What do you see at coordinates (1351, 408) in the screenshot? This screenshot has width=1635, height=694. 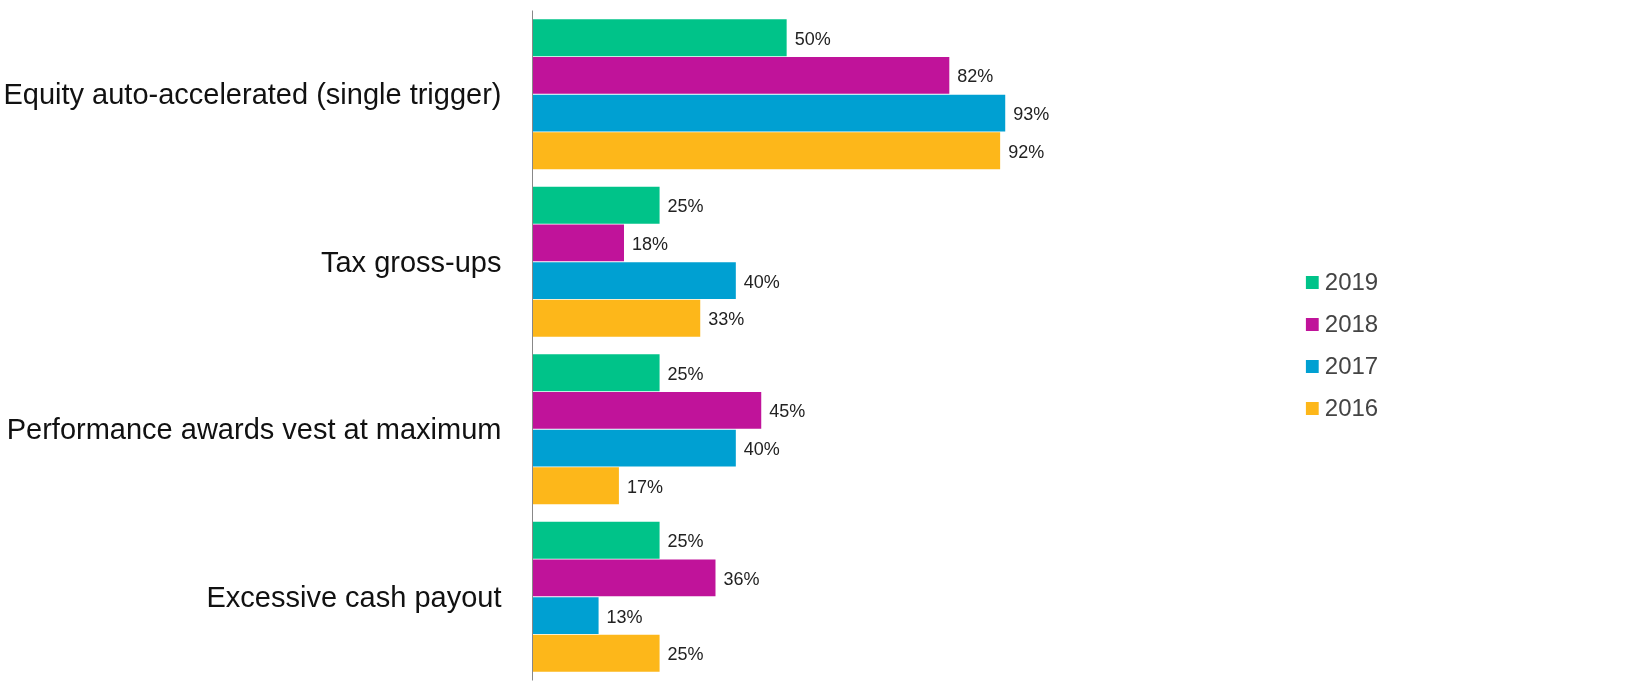 I see `legend-label: 2016` at bounding box center [1351, 408].